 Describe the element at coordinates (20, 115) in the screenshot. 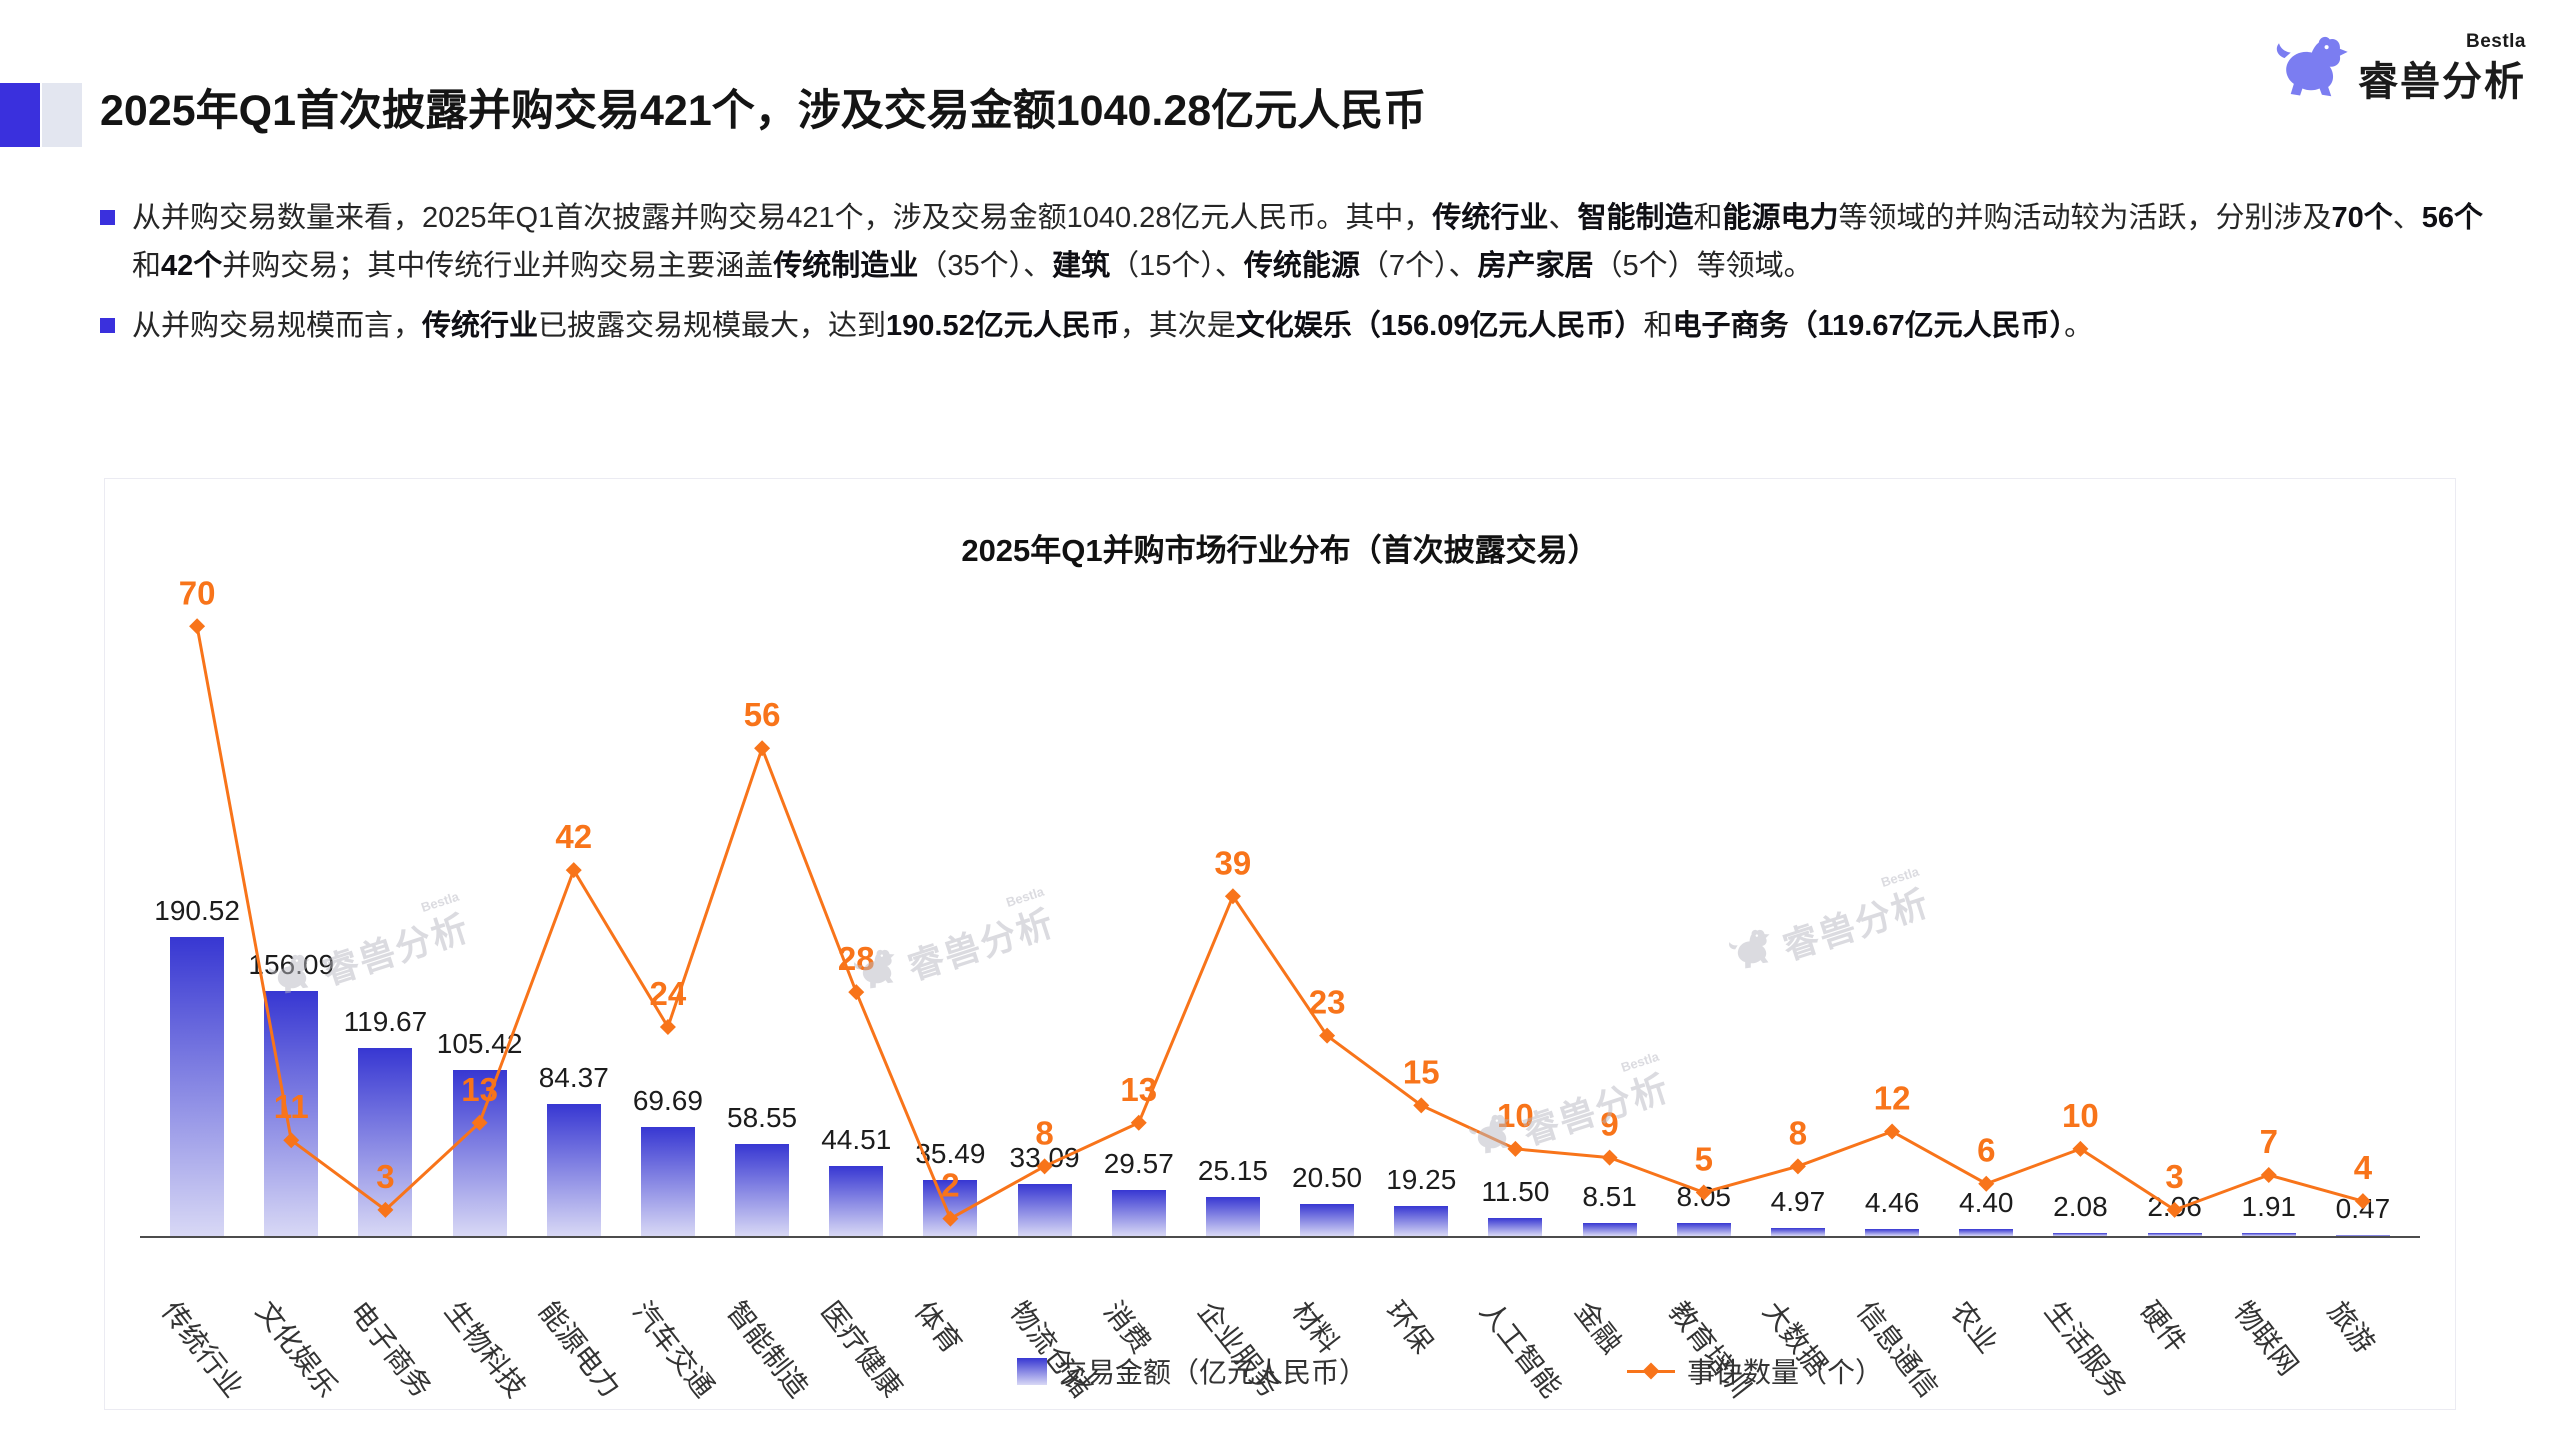

I see `title-accent-primary` at that location.